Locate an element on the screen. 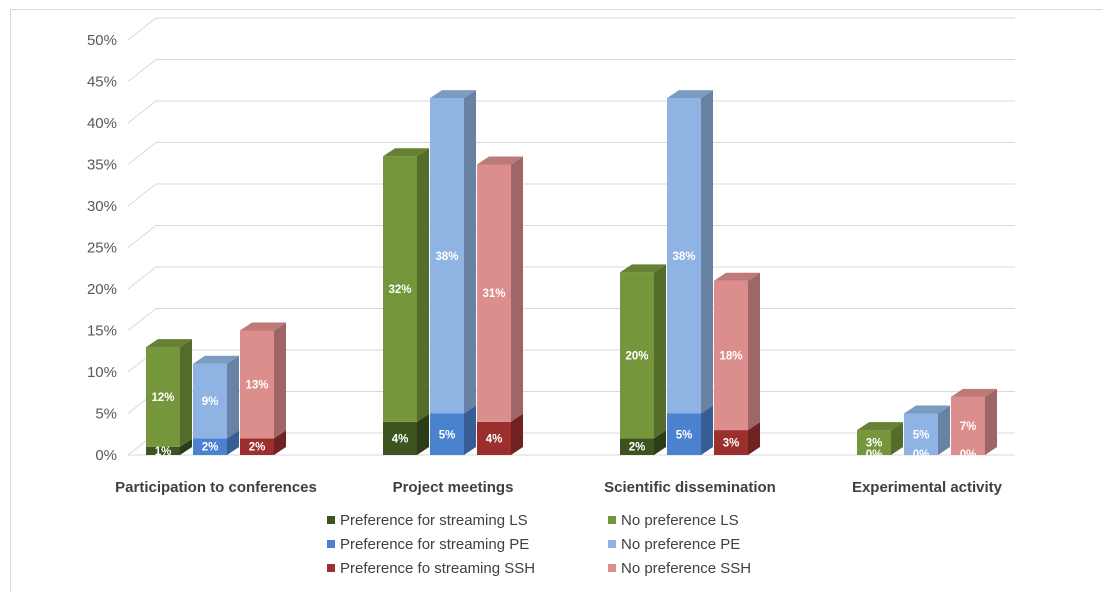 The height and width of the screenshot is (597, 1102). y-tick-label: 15% is located at coordinates (102, 331).